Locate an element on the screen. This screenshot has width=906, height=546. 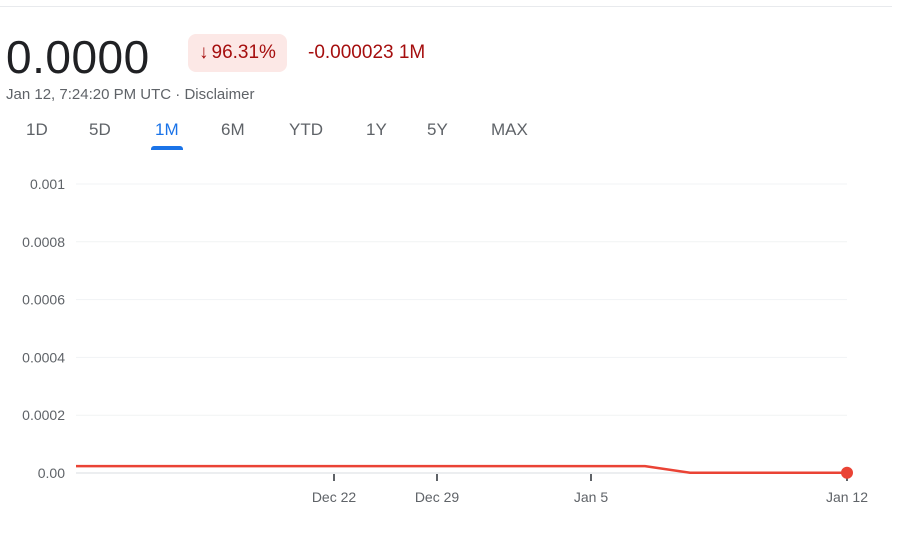
divider is located at coordinates (446, 6).